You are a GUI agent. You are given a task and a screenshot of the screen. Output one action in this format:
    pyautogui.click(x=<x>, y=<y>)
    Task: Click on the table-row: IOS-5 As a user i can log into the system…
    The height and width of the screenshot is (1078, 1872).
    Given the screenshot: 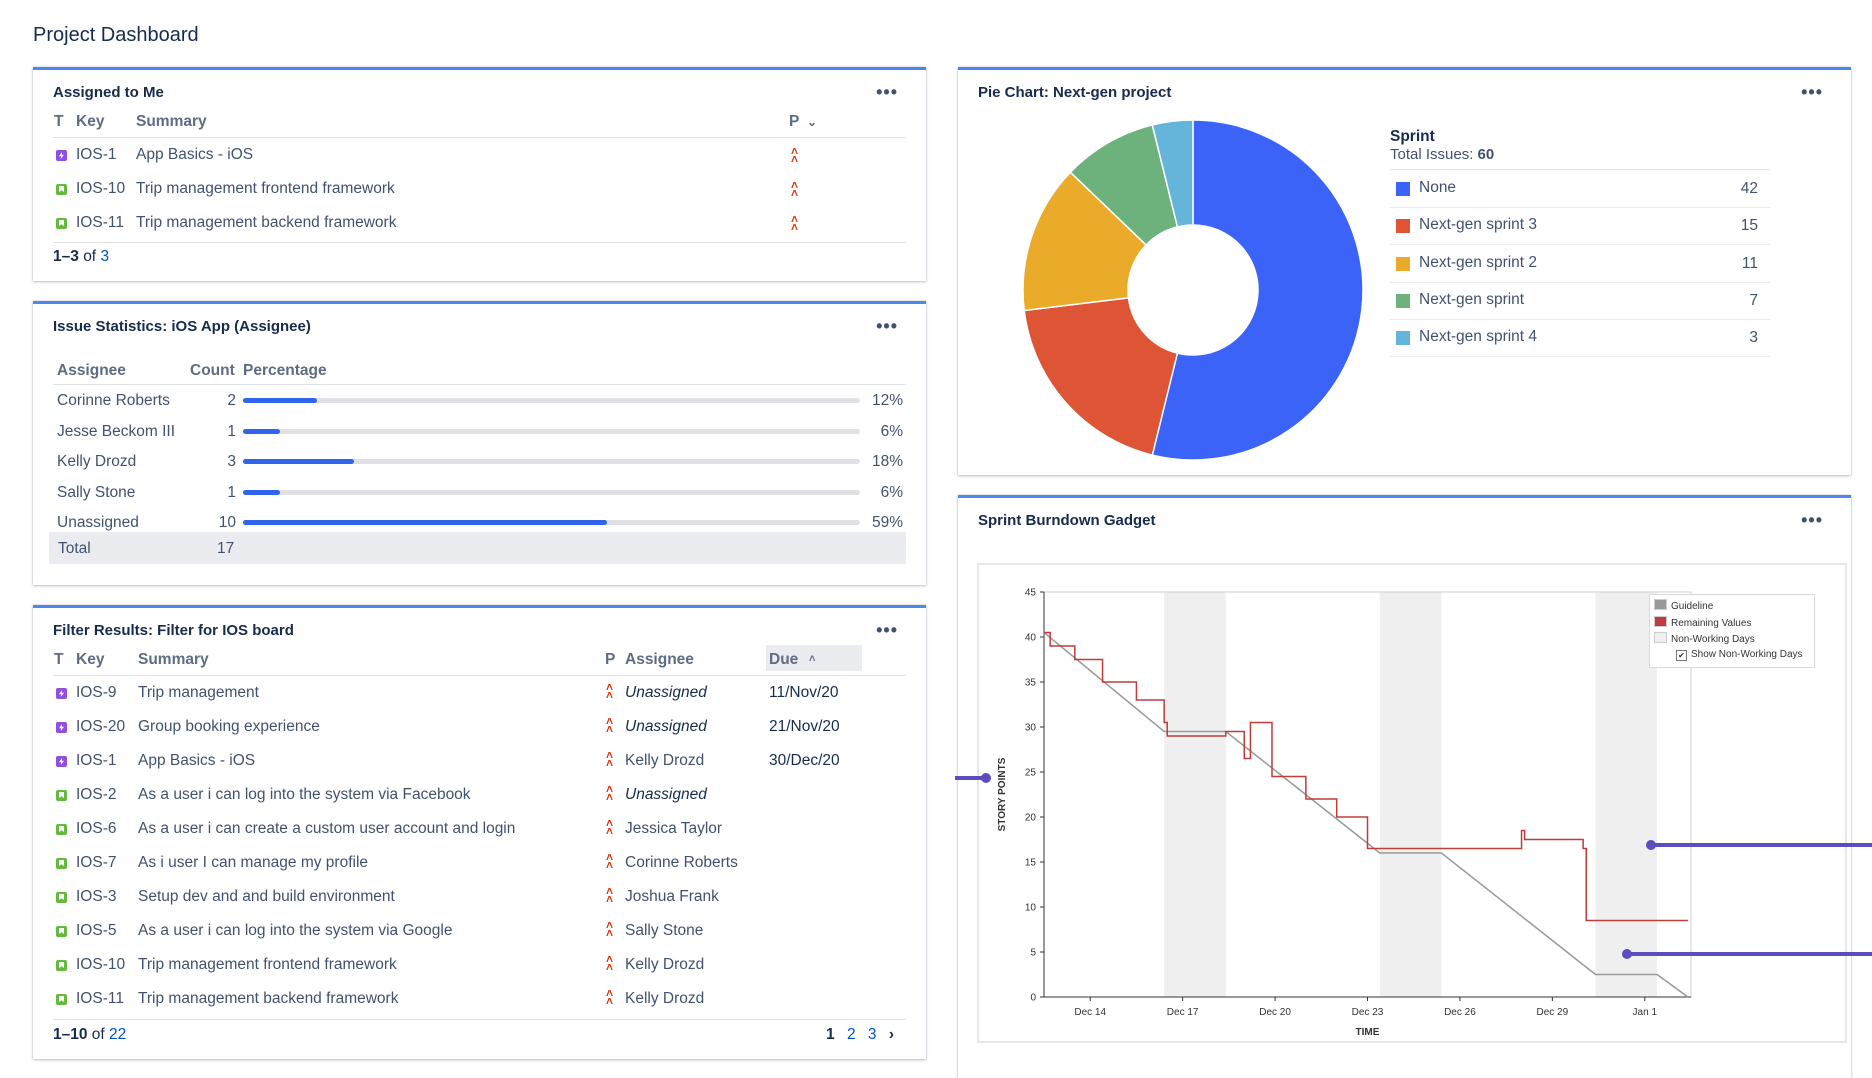 What is the action you would take?
    pyautogui.click(x=479, y=931)
    